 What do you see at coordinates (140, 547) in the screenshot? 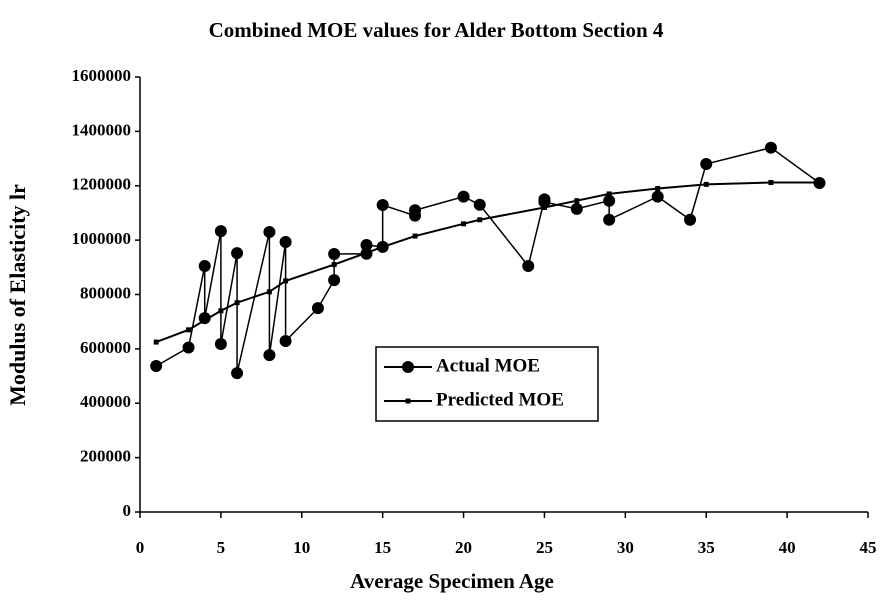
I see `x-tick-label: 0` at bounding box center [140, 547].